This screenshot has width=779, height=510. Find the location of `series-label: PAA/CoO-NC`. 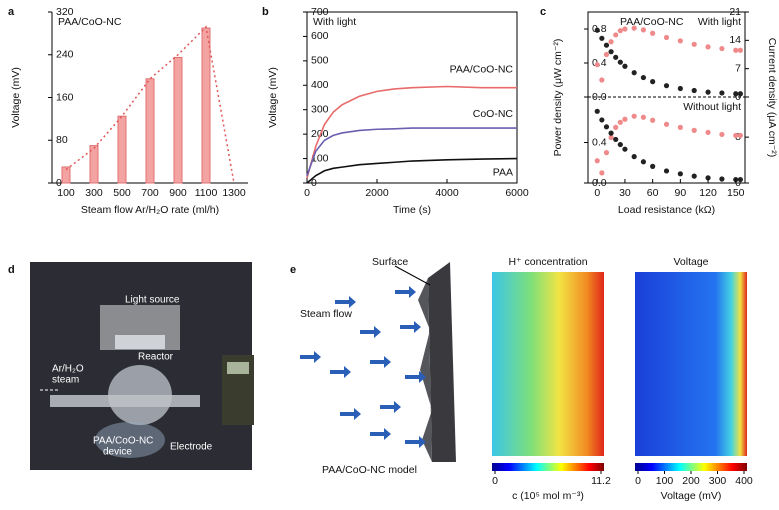

series-label: PAA/CoO-NC is located at coordinates (482, 70).